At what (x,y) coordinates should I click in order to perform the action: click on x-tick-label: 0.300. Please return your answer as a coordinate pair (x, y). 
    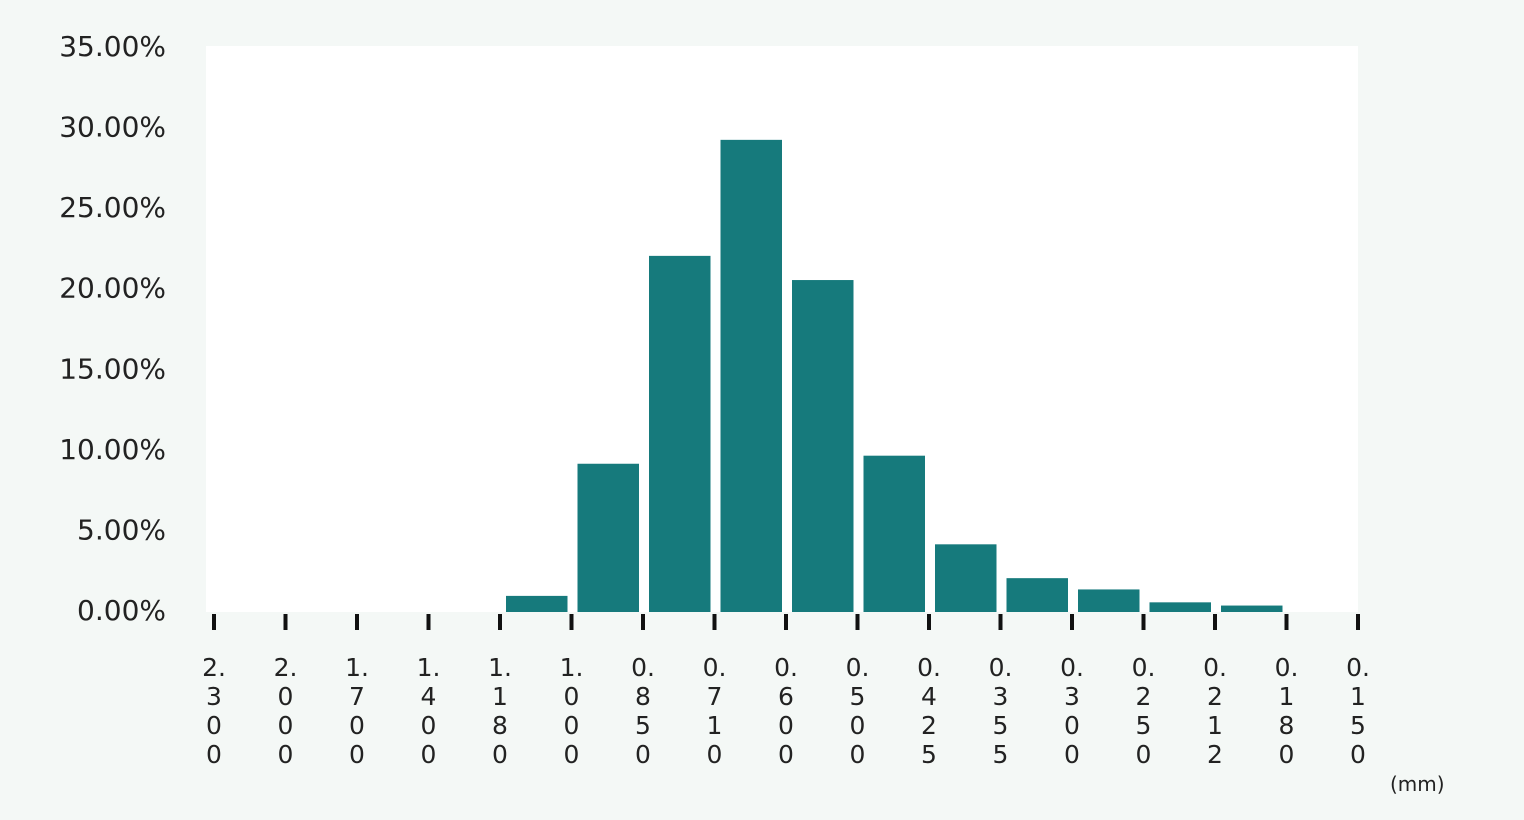
    Looking at the image, I should click on (1072, 711).